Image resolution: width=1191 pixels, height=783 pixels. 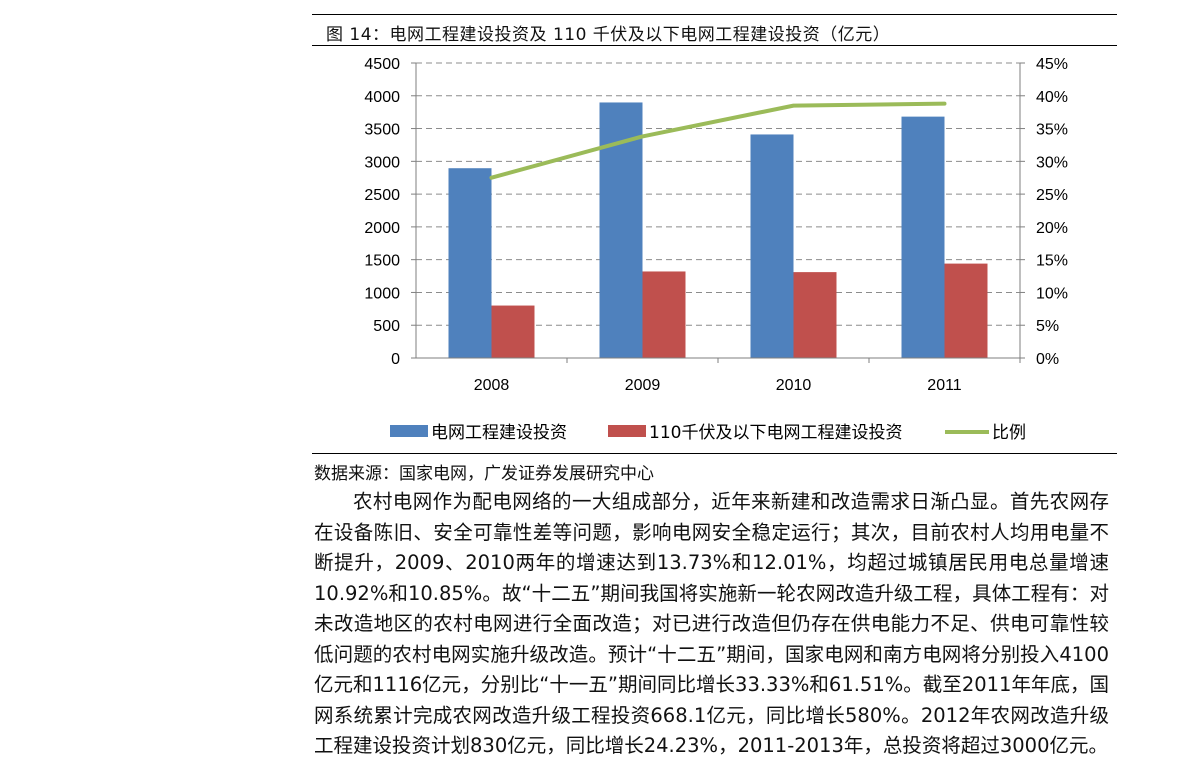 What do you see at coordinates (1052, 97) in the screenshot?
I see `y-right-tick-label: 40%` at bounding box center [1052, 97].